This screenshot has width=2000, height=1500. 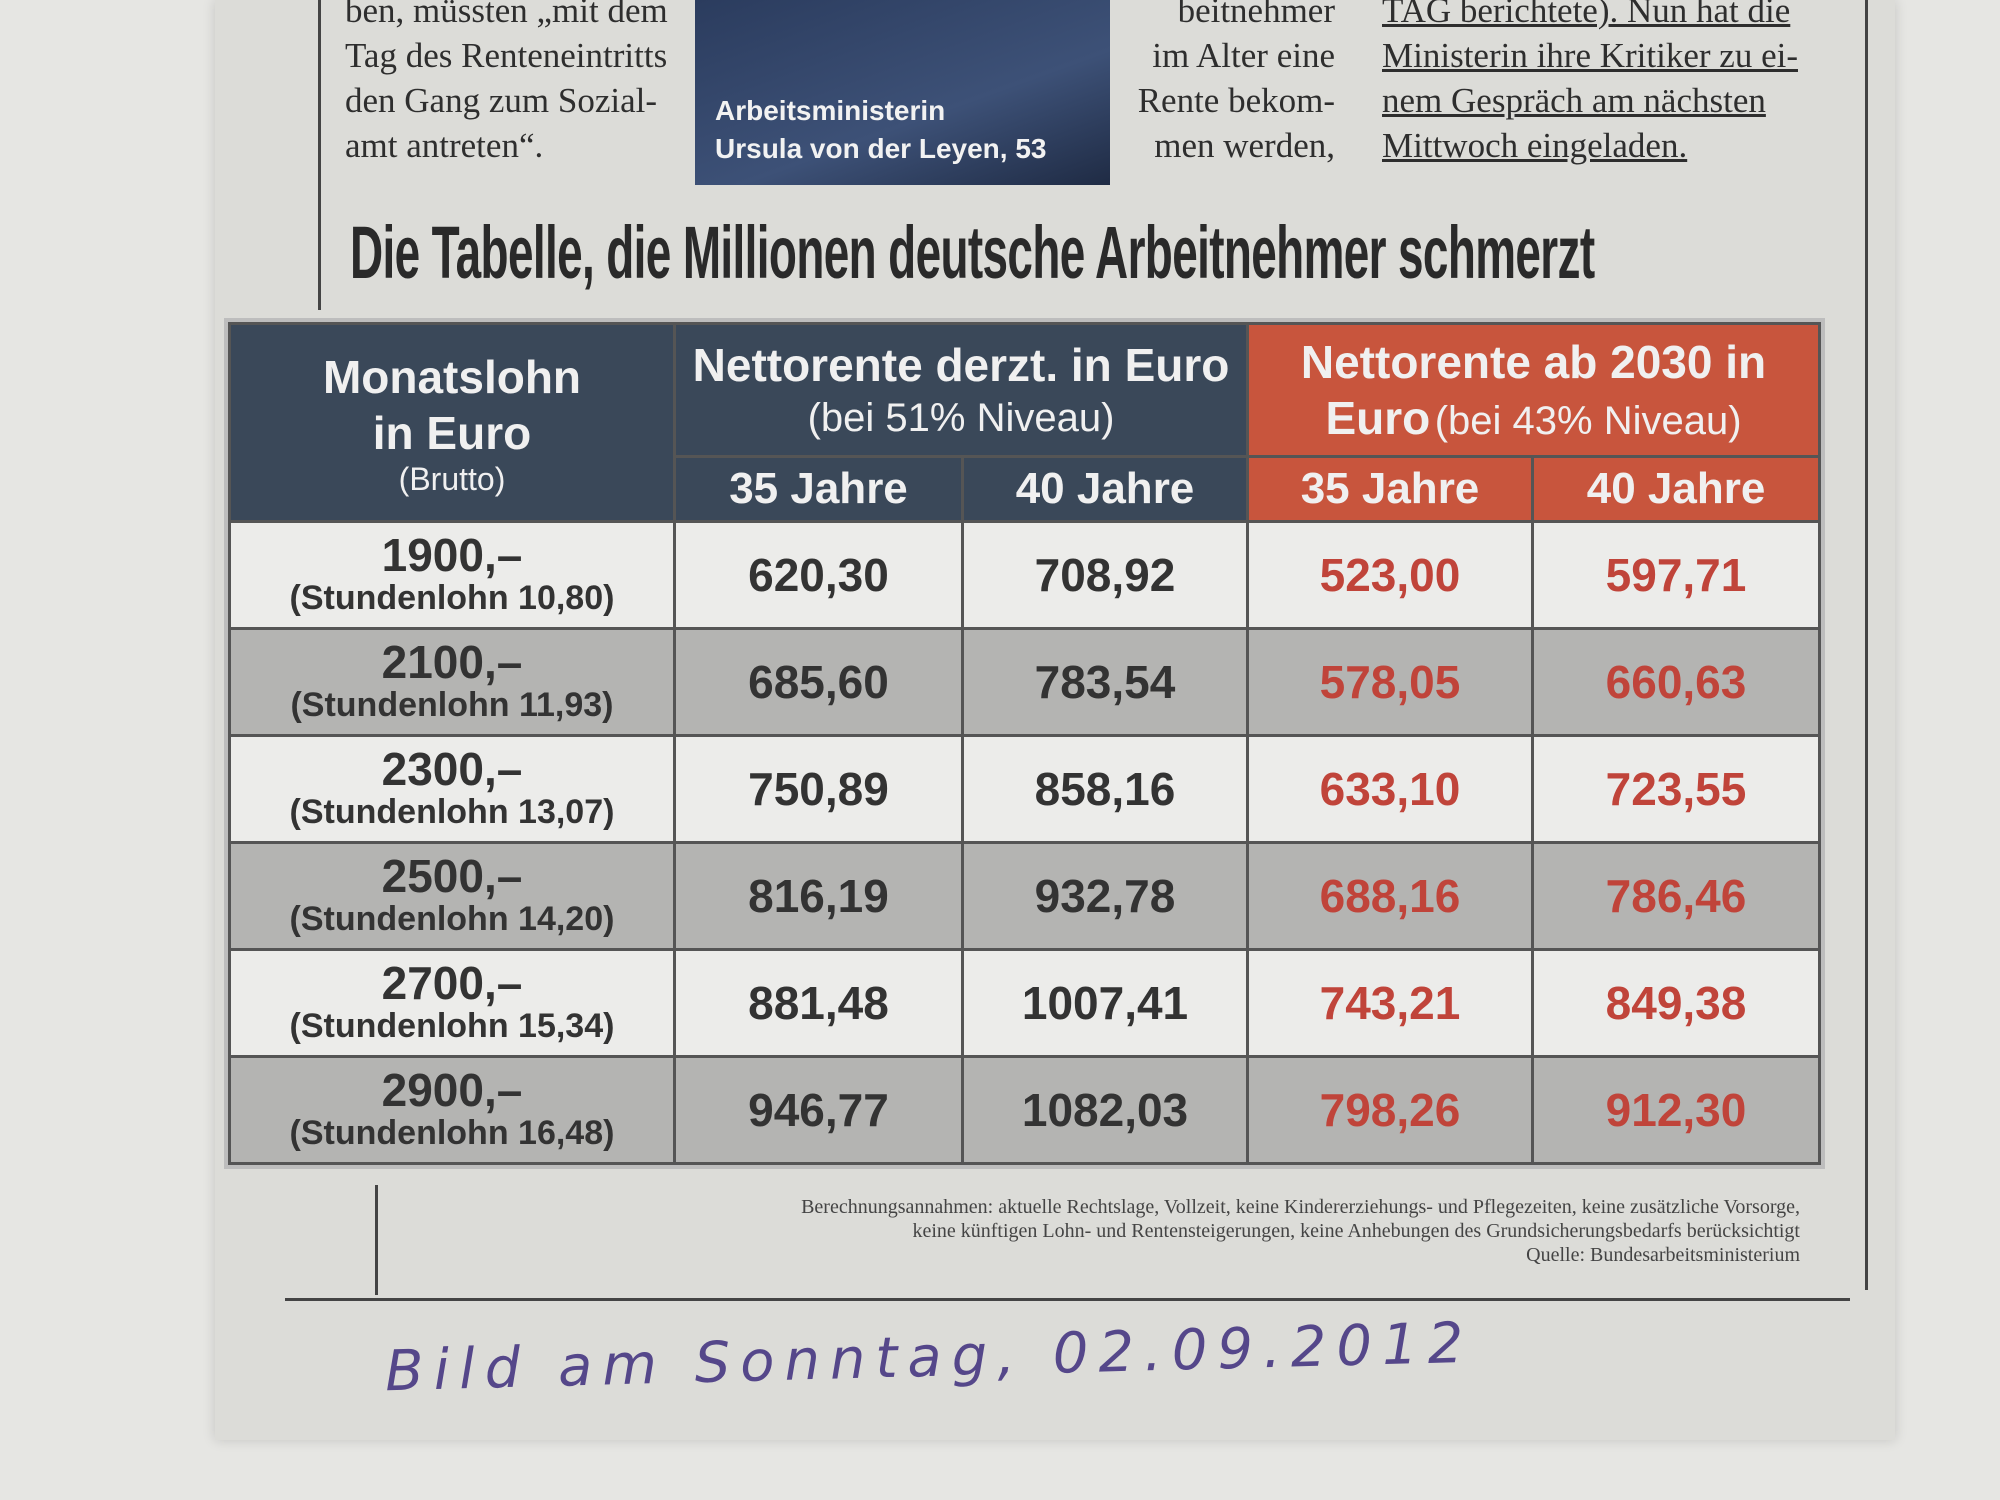 I want to click on article-line: amt antreten“., so click(x=444, y=145).